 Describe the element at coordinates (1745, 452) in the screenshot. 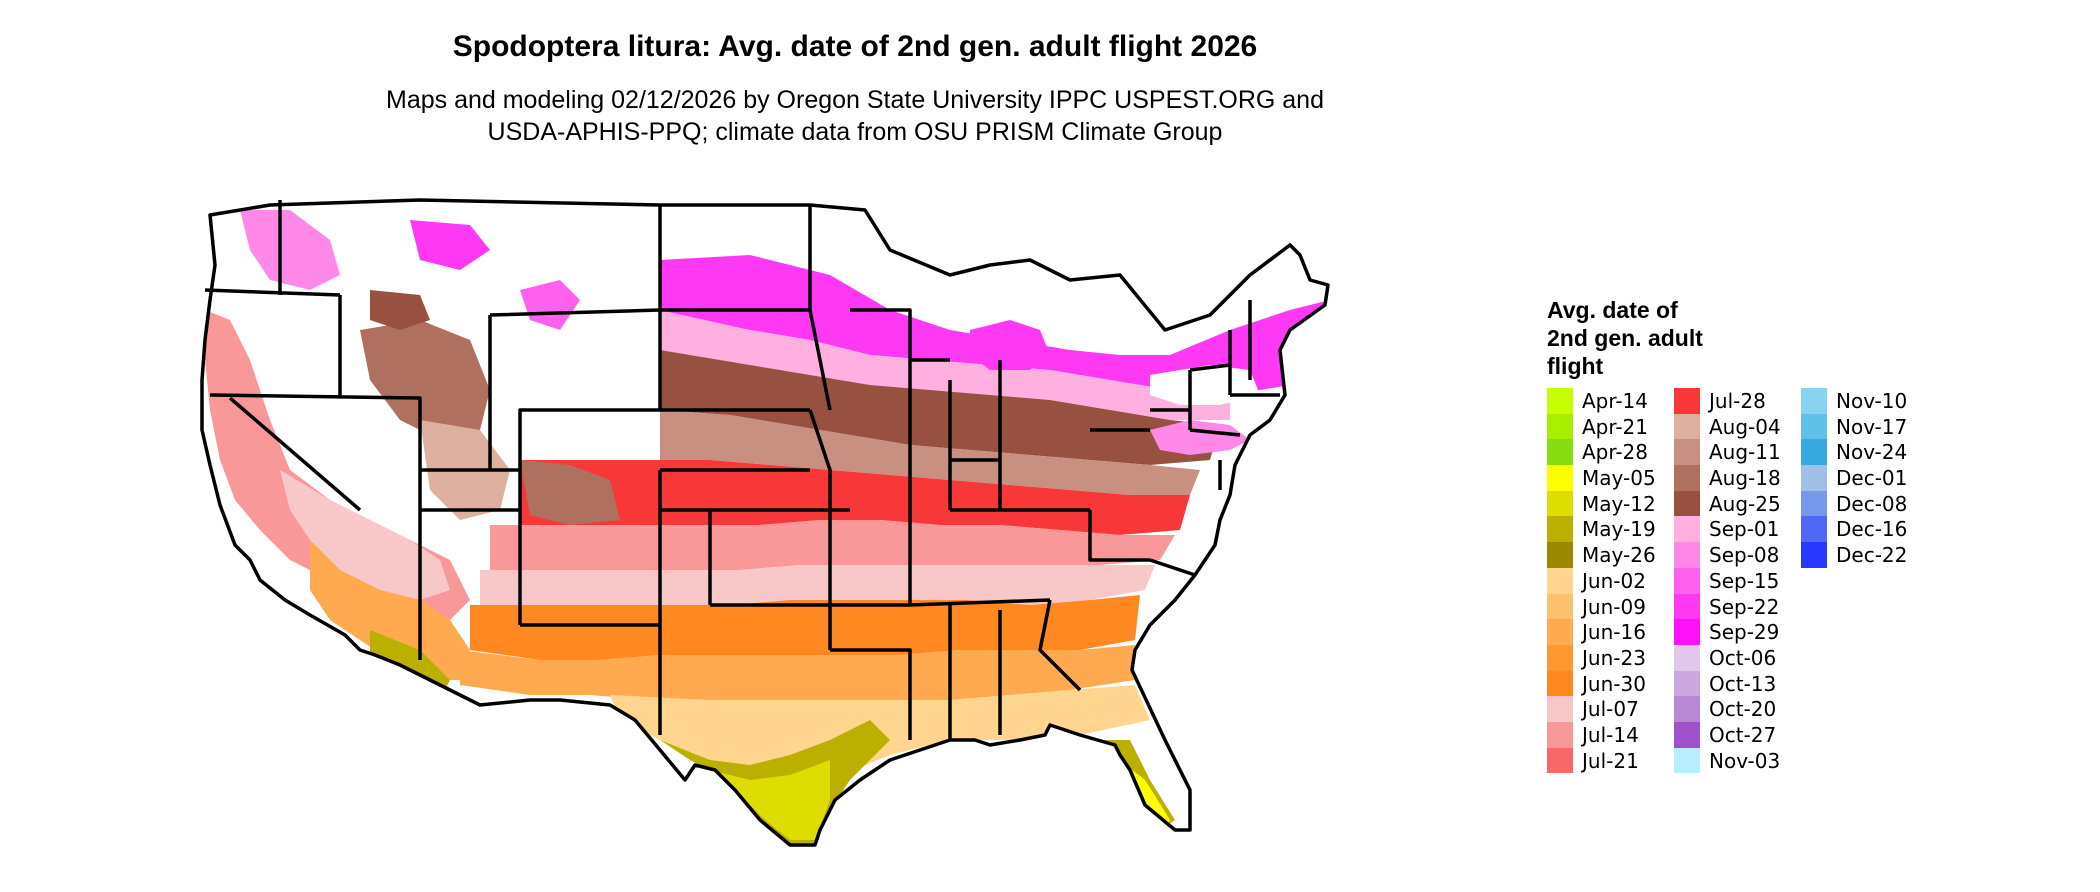

I see `legend-label: Aug-11` at that location.